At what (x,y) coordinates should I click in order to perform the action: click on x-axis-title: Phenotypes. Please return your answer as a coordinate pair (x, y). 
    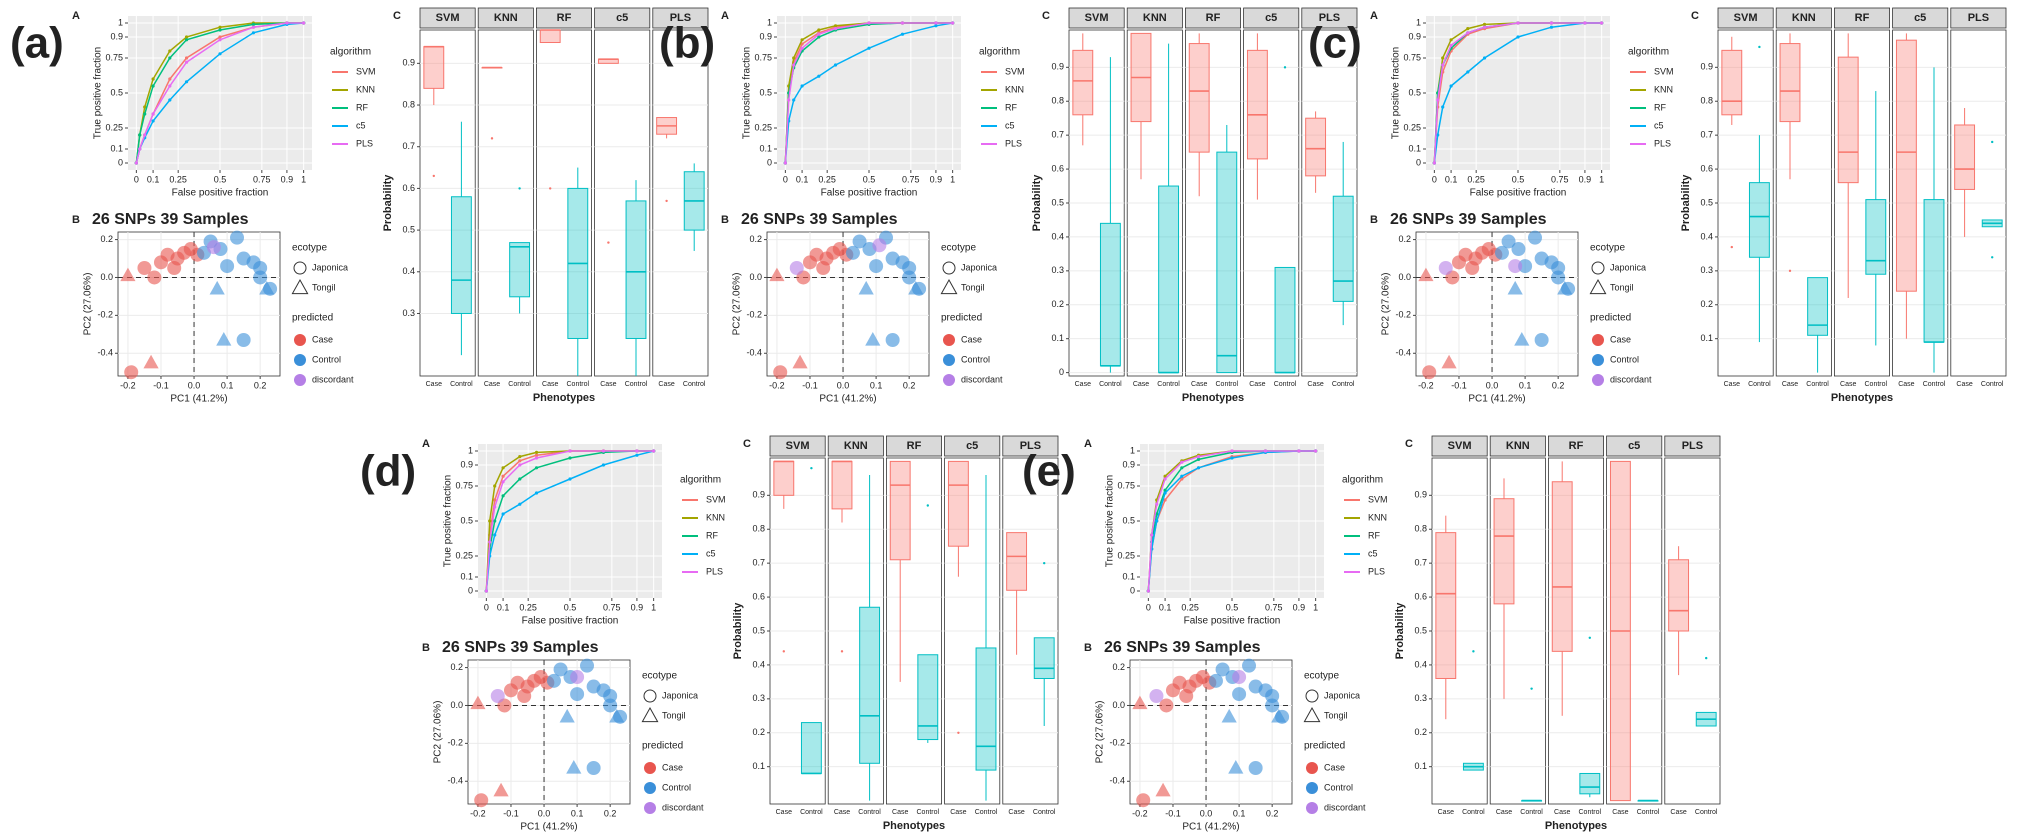
    Looking at the image, I should click on (914, 826).